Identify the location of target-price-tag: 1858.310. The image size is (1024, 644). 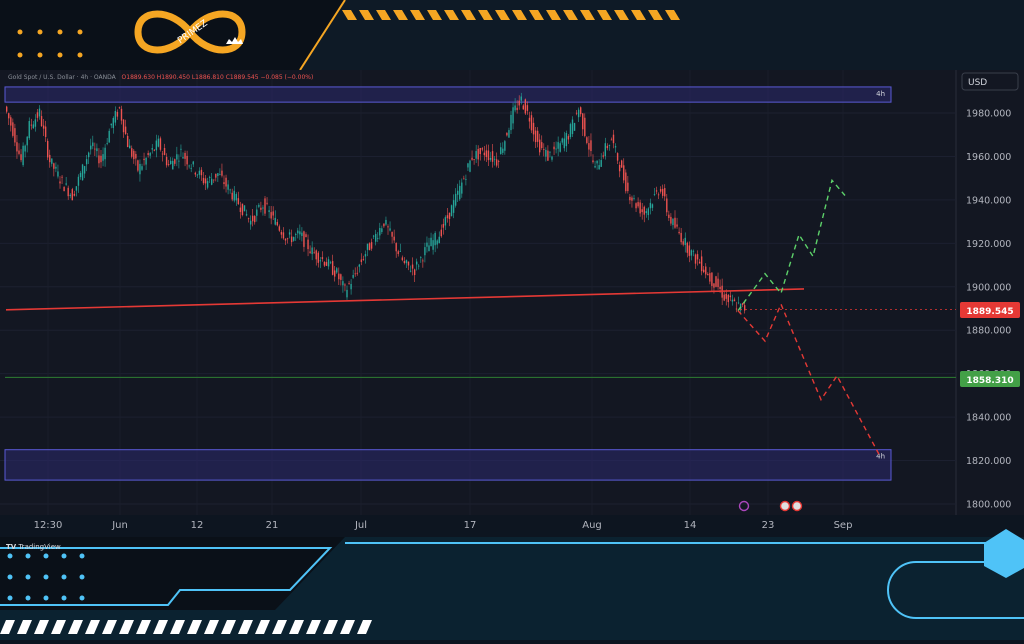
(990, 379).